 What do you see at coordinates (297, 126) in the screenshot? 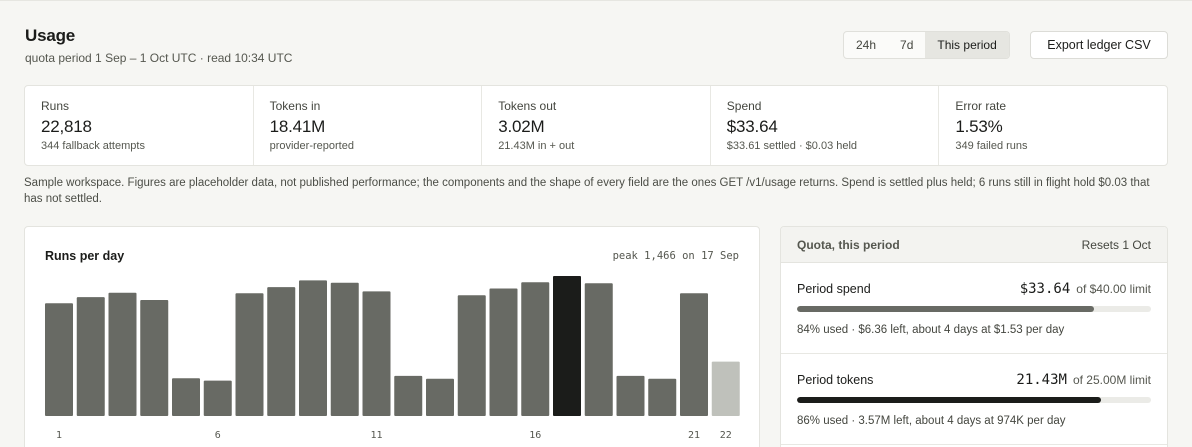
I see `kpi-value: 18.41M` at bounding box center [297, 126].